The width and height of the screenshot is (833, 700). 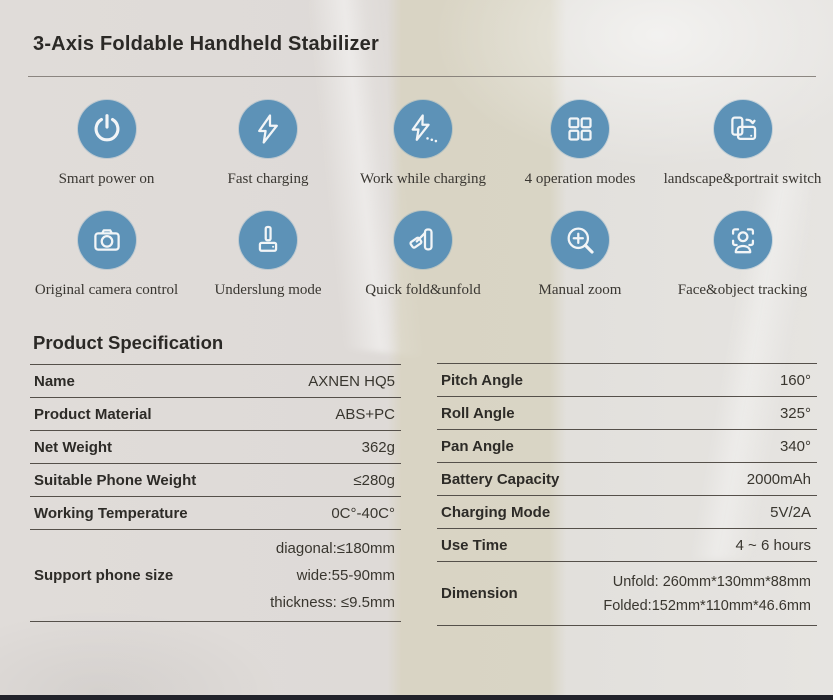 What do you see at coordinates (742, 240) in the screenshot?
I see `face-tracking-icon` at bounding box center [742, 240].